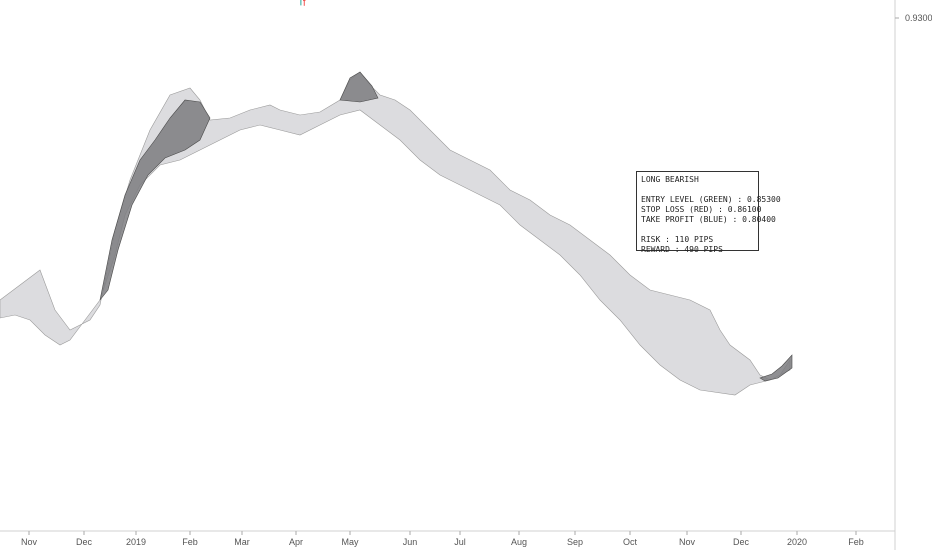 This screenshot has height=550, width=932. I want to click on info-risk: RISK : 110 PIPS, so click(677, 239).